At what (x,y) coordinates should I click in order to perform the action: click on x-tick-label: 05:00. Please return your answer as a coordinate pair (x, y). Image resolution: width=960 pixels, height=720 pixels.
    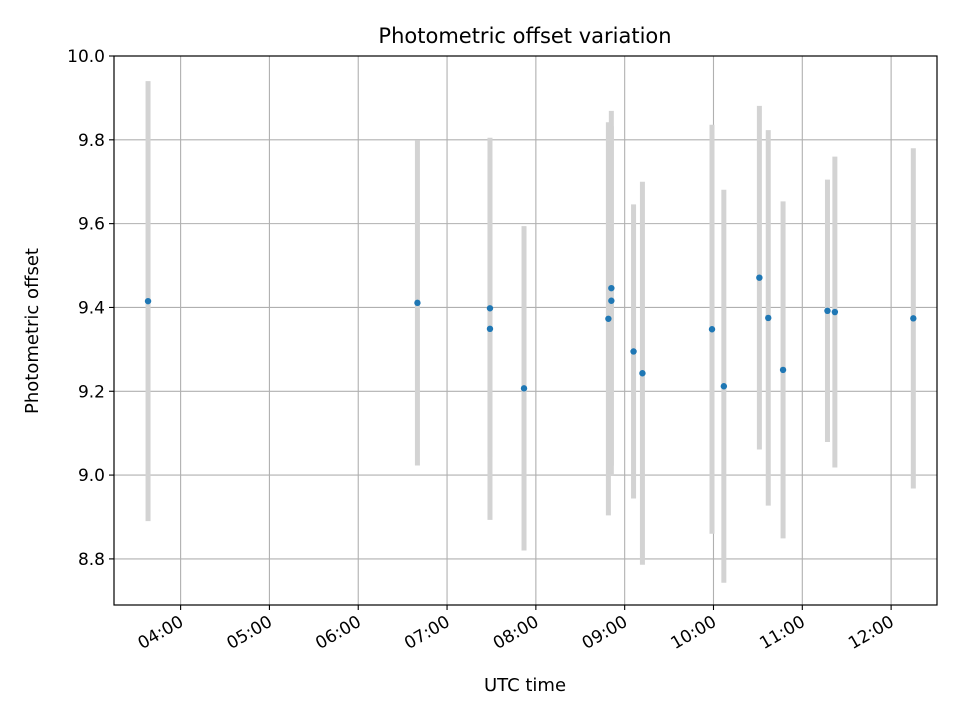
    Looking at the image, I should click on (249, 633).